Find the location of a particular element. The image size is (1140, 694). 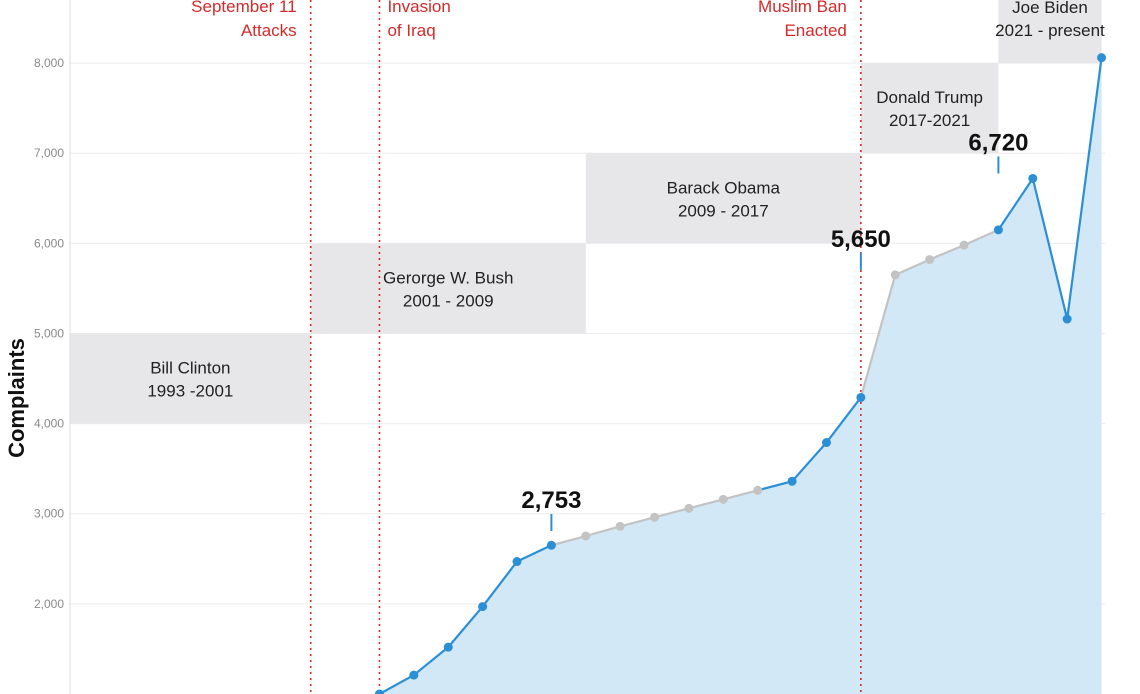

y-tick-label: 5,000 is located at coordinates (49, 333).